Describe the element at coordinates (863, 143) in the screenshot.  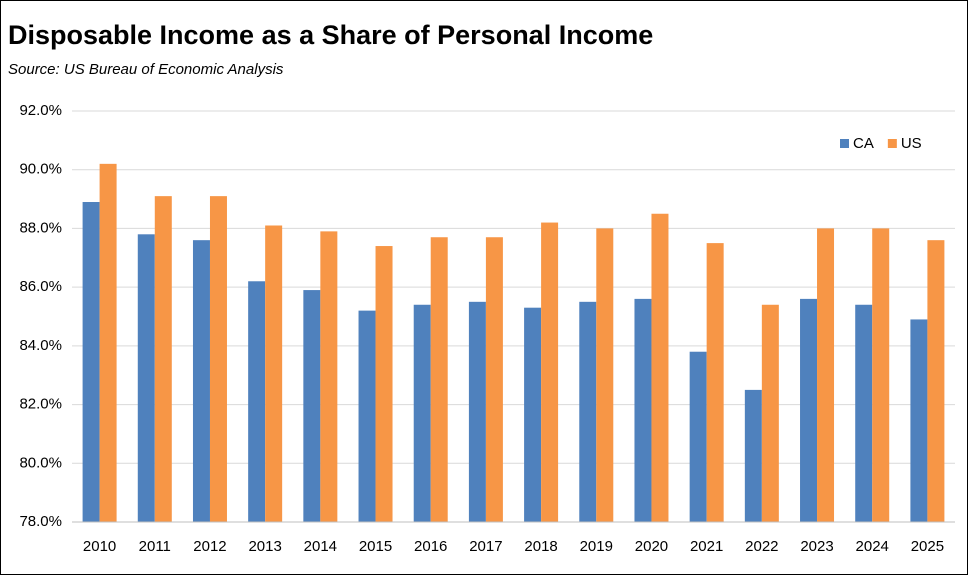
I see `legend-label: CA` at that location.